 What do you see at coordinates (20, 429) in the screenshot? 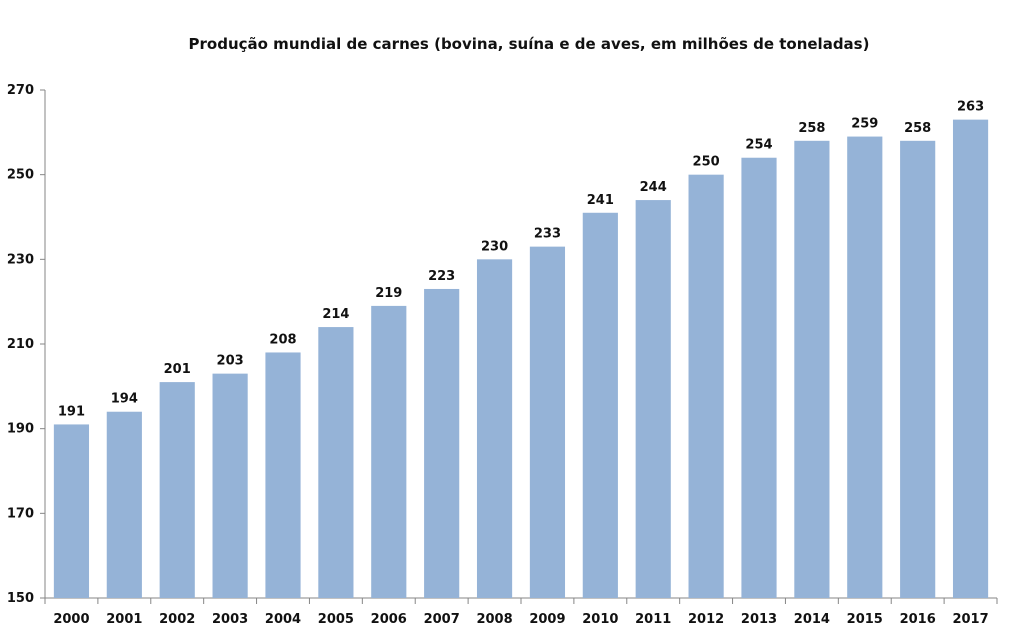
I see `y-tick-label: 190` at bounding box center [20, 429].